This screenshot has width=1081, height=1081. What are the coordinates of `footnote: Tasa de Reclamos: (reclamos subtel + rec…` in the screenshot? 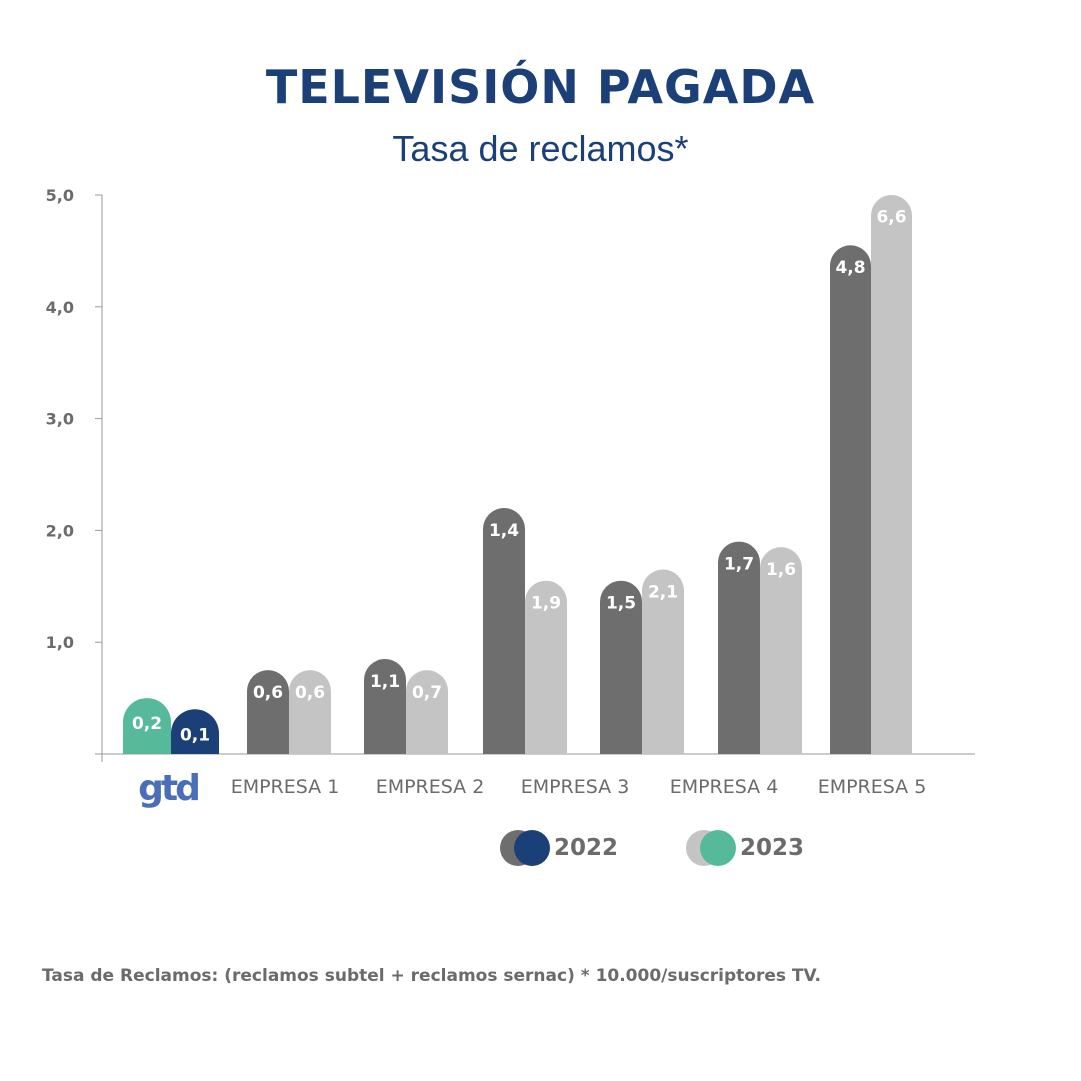 It's located at (431, 976).